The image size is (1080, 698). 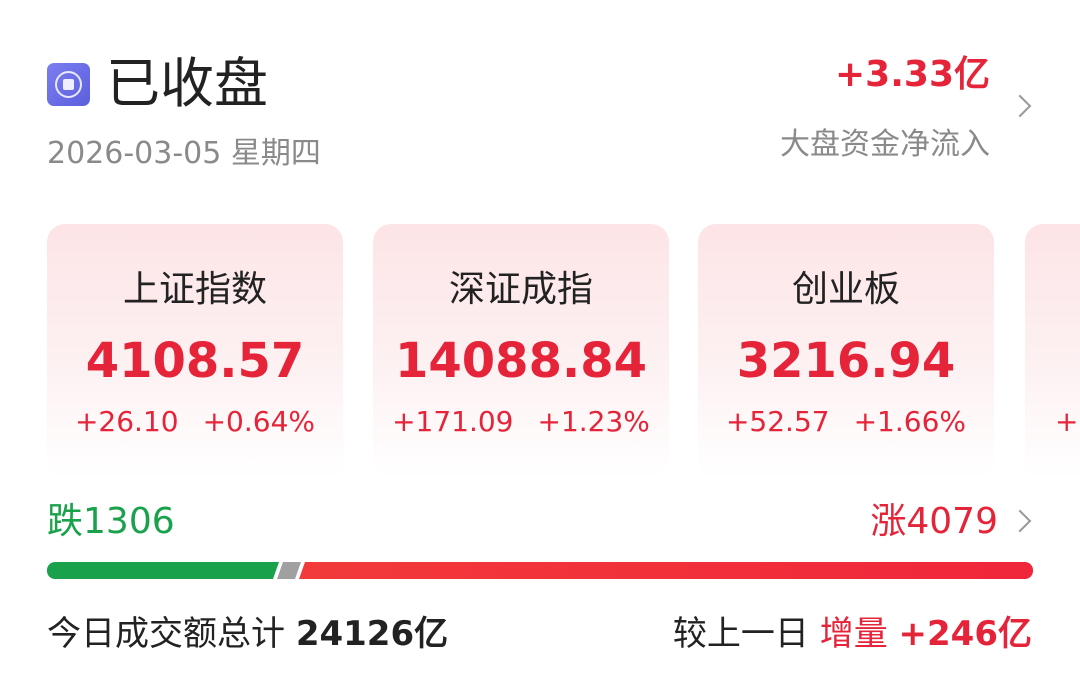 I want to click on index-change: +171.09, so click(x=453, y=421).